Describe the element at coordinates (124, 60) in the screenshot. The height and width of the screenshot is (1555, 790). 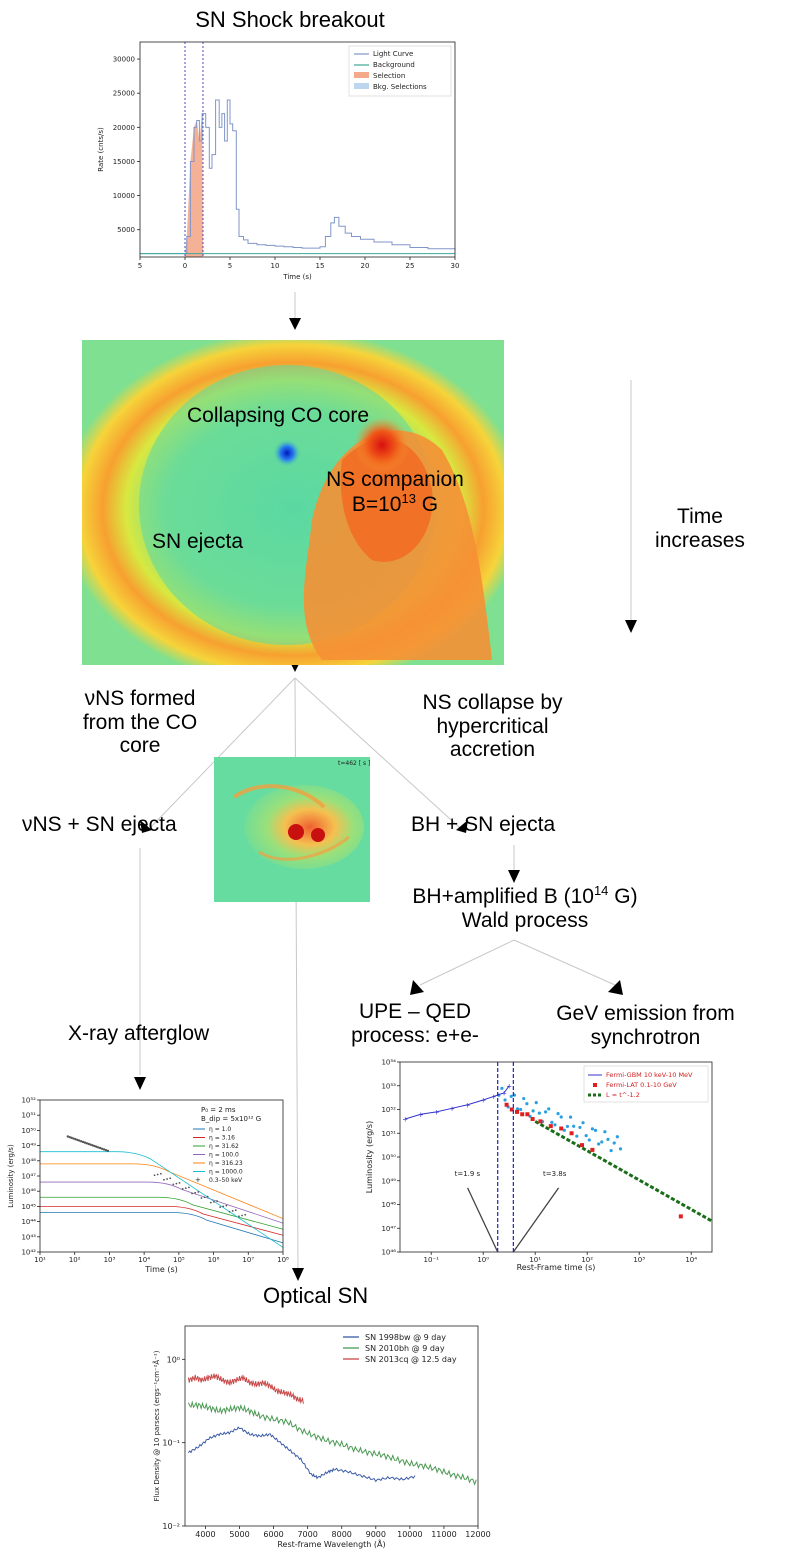
I see `y-tick-label: 30000` at that location.